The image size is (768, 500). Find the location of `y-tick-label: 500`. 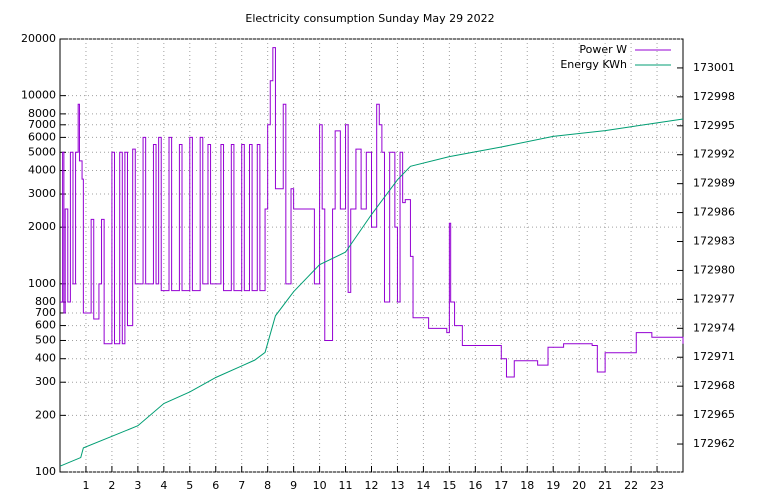

y-tick-label: 500 is located at coordinates (45, 339).